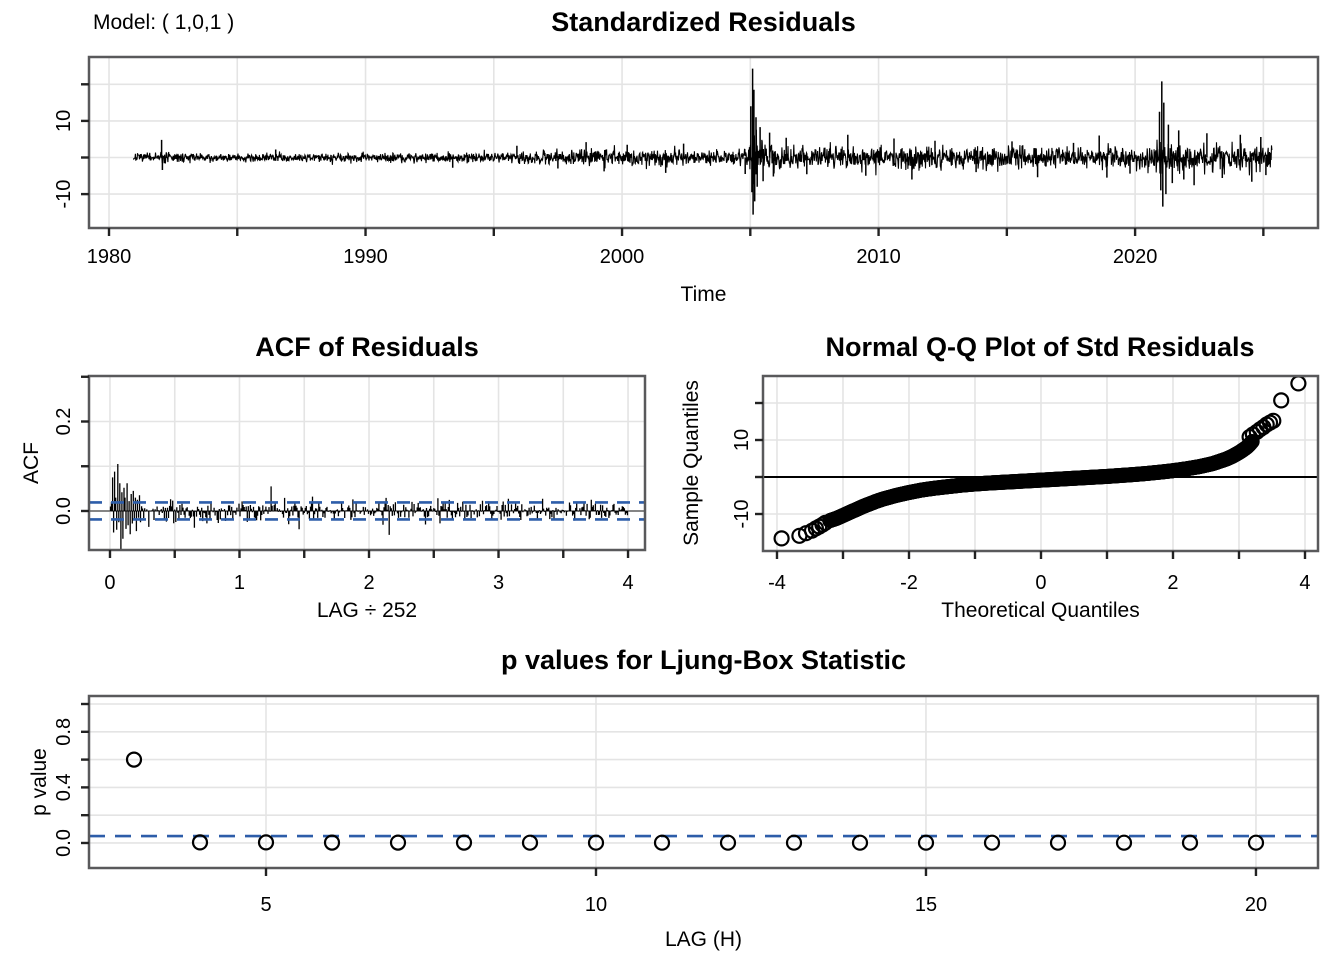  Describe the element at coordinates (703, 294) in the screenshot. I see `residuals-xaxis-label: Time` at that location.